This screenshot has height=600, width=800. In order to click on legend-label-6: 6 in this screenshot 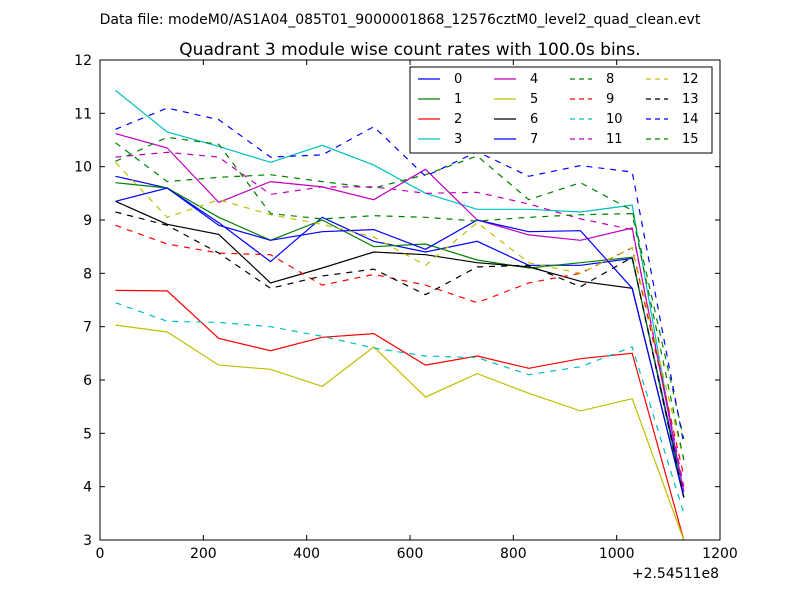, I will do `click(534, 119)`.